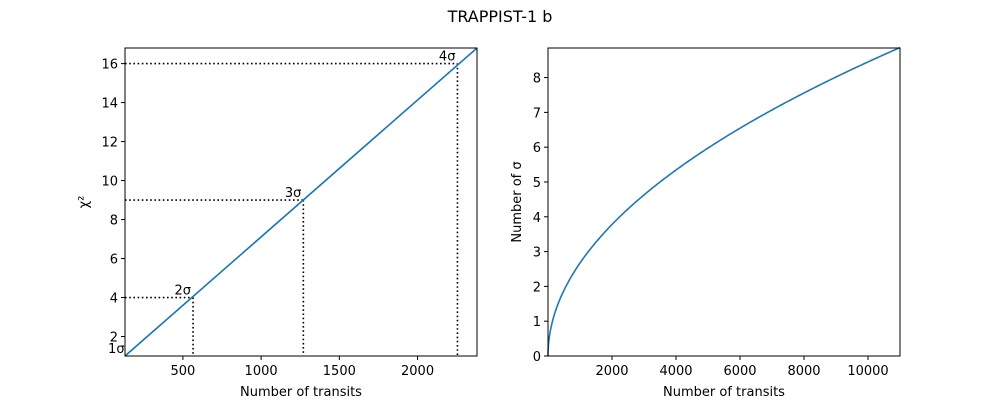  I want to click on right-y-tick-label: 4, so click(537, 218).